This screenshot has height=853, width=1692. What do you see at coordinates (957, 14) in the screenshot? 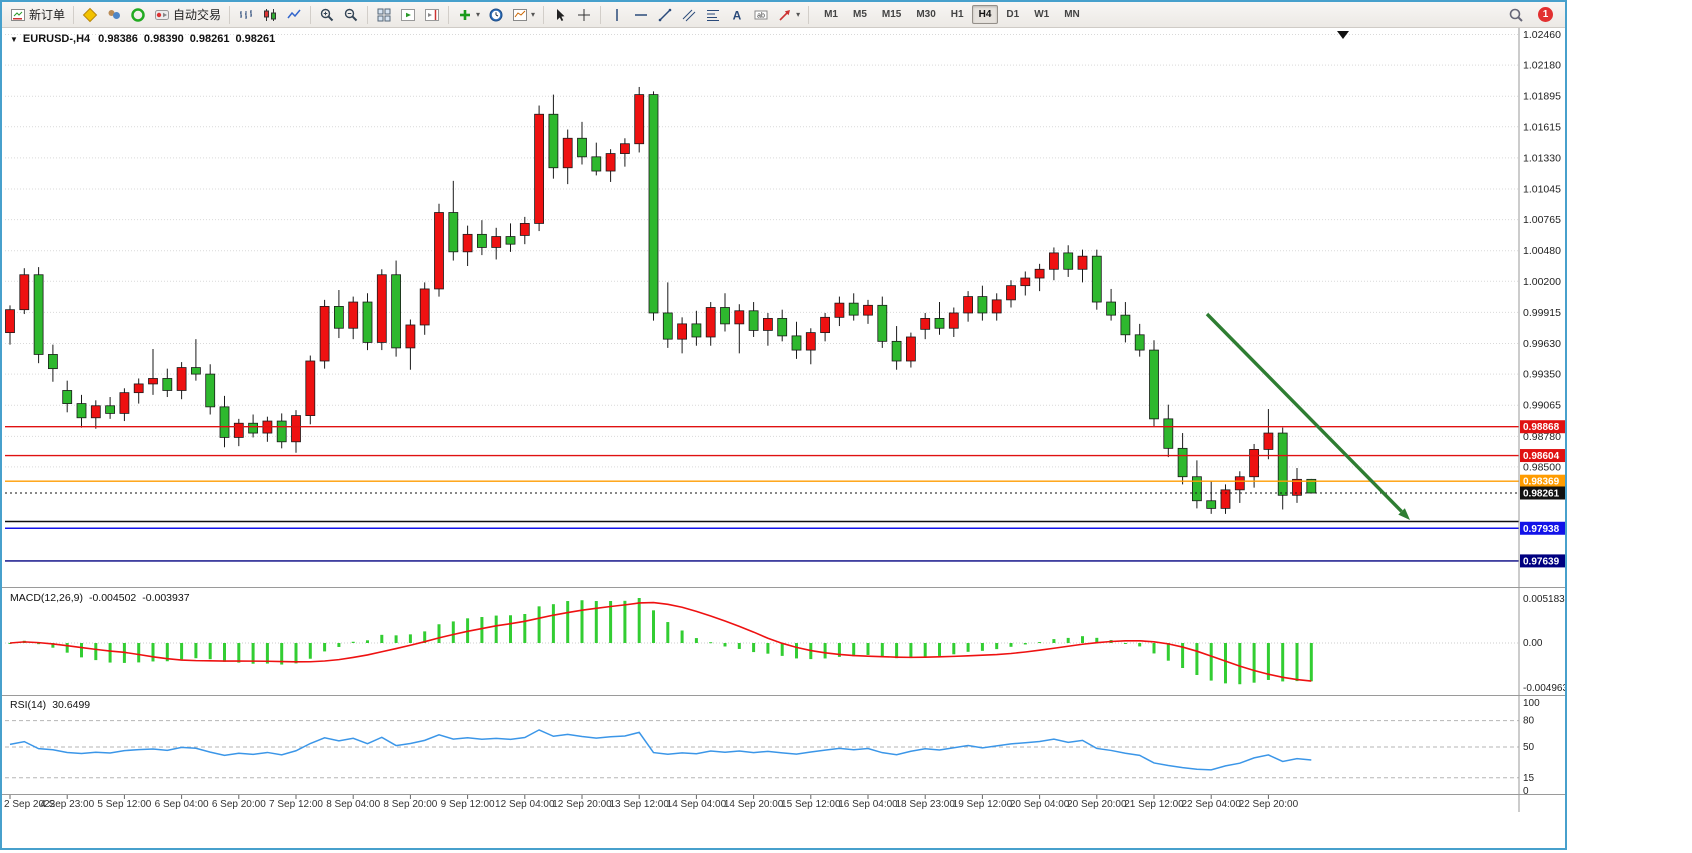
I see `timeframe-button-h1: H1` at bounding box center [957, 14].